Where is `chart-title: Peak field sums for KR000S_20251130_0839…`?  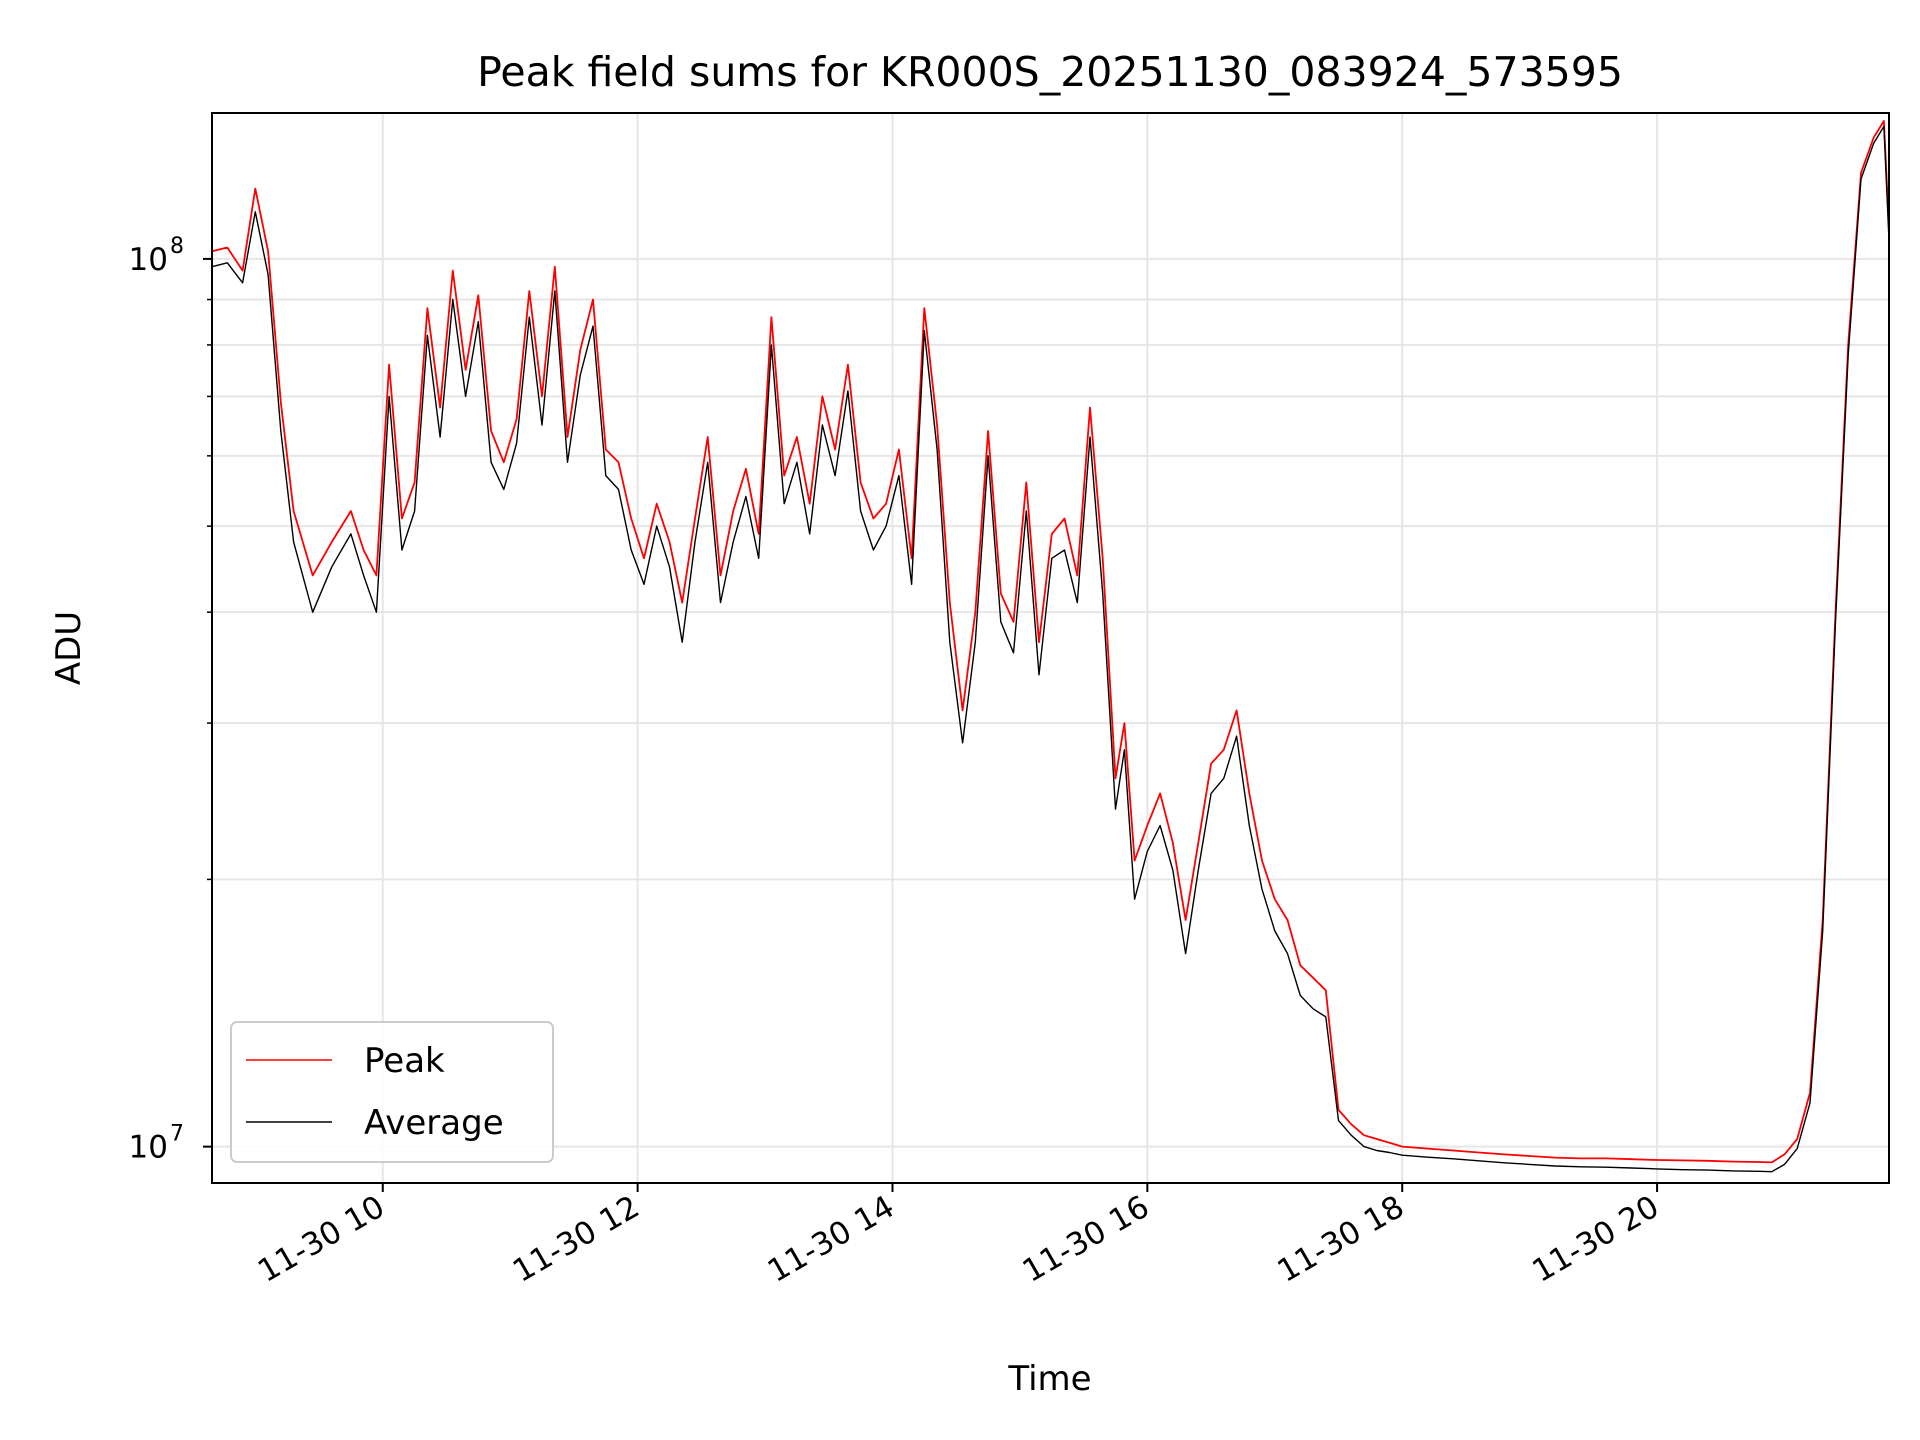
chart-title: Peak field sums for KR000S_20251130_0839… is located at coordinates (1050, 72).